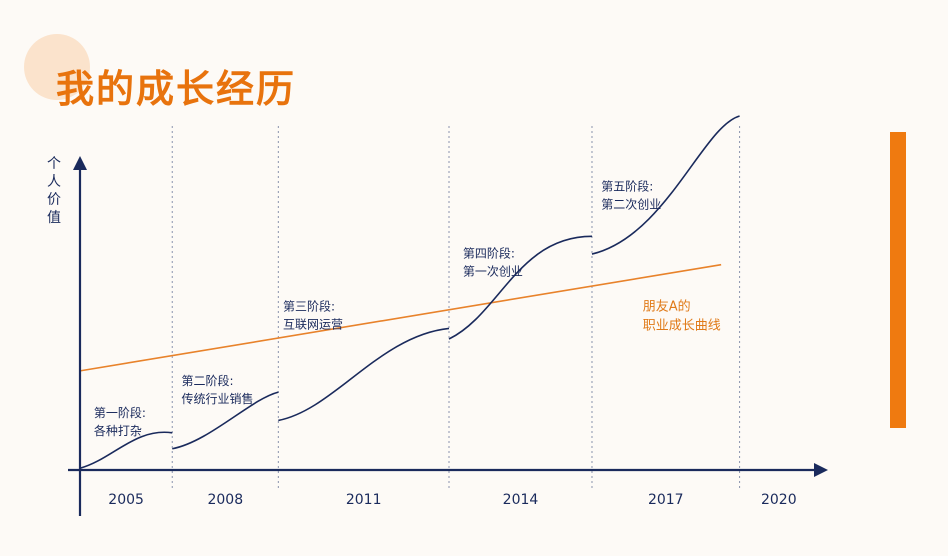 The width and height of the screenshot is (948, 556). Describe the element at coordinates (667, 307) in the screenshot. I see `friend-line-label-1: 朋友A的` at that location.